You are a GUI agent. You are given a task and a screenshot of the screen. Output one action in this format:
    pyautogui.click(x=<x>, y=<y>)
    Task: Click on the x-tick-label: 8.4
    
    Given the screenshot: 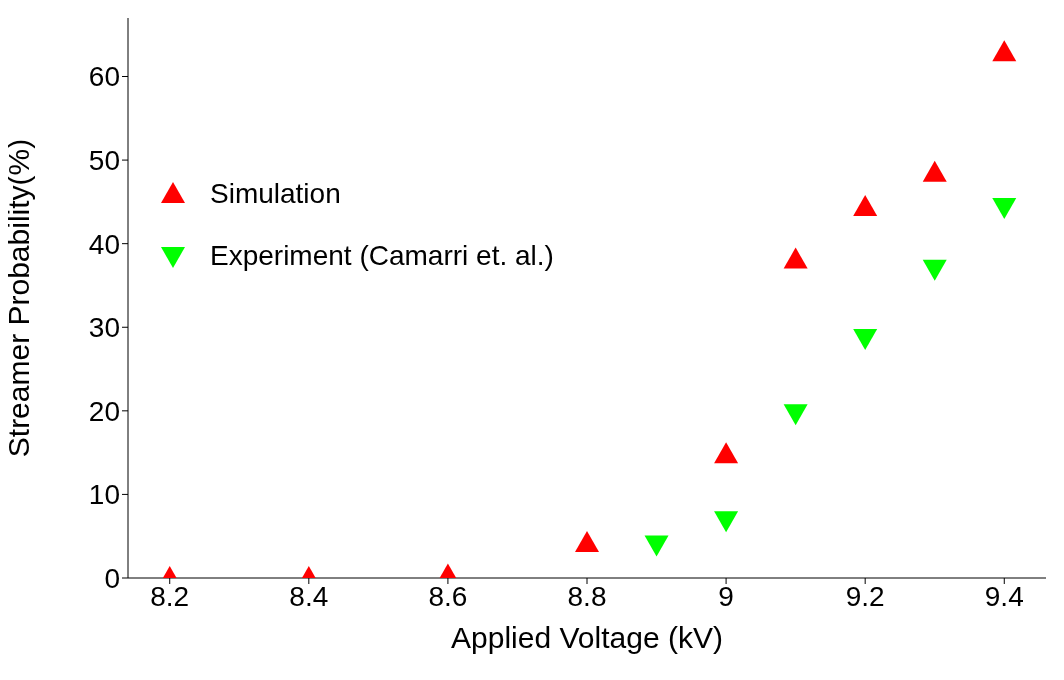 What is the action you would take?
    pyautogui.click(x=309, y=596)
    